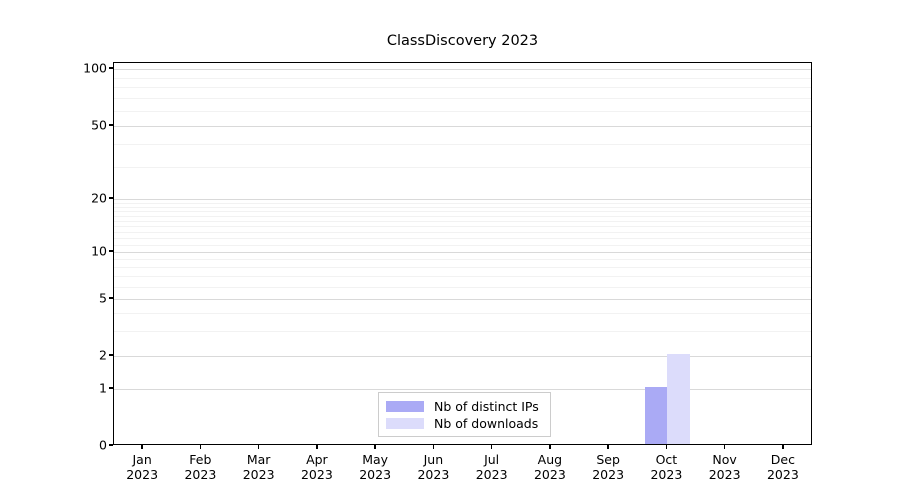 Image resolution: width=900 pixels, height=500 pixels. Describe the element at coordinates (258, 459) in the screenshot. I see `x-axis-tick-month: Mar` at that location.